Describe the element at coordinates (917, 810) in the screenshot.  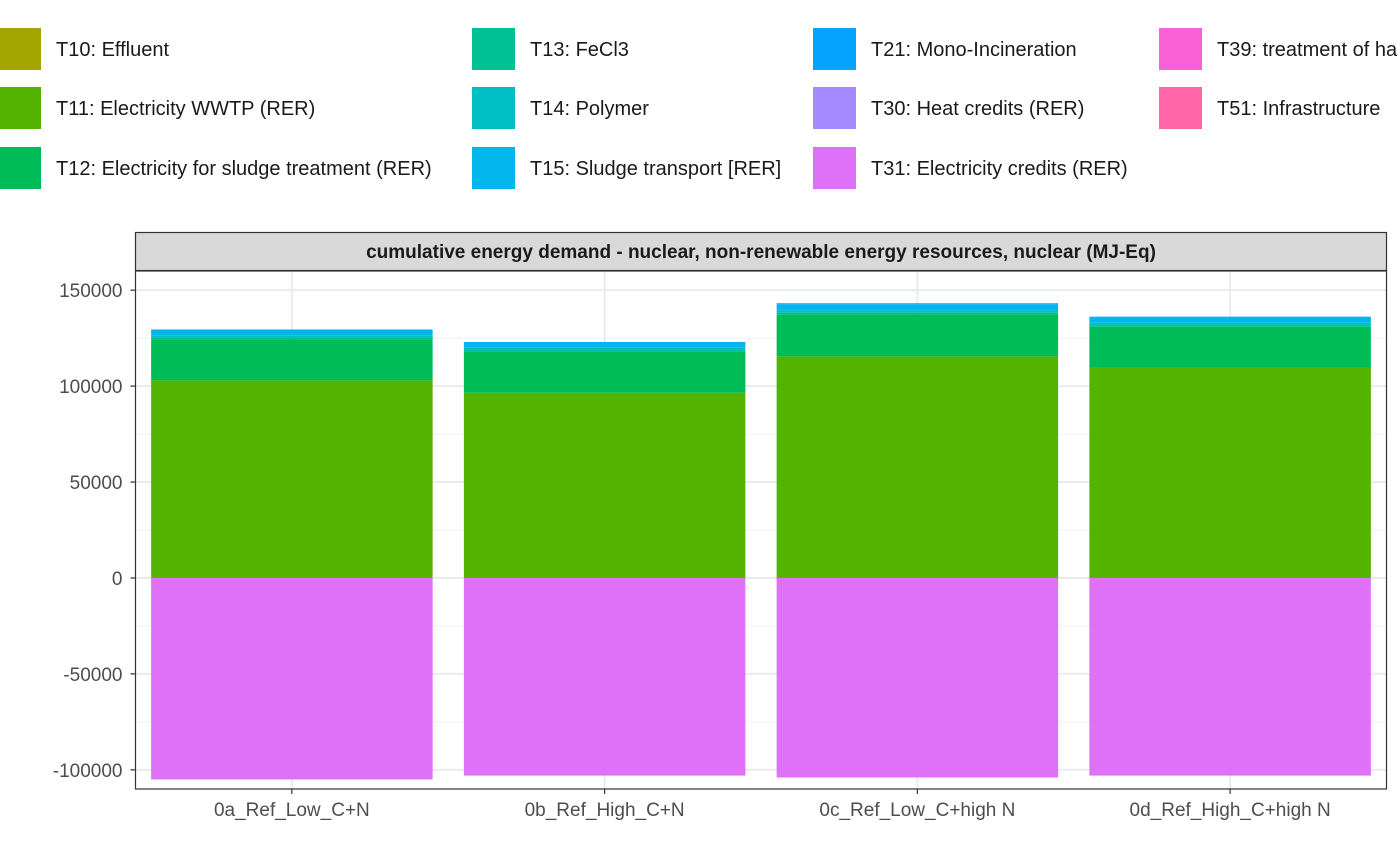
I see `x-tick-label: 0c_Ref_Low_C+high N` at that location.